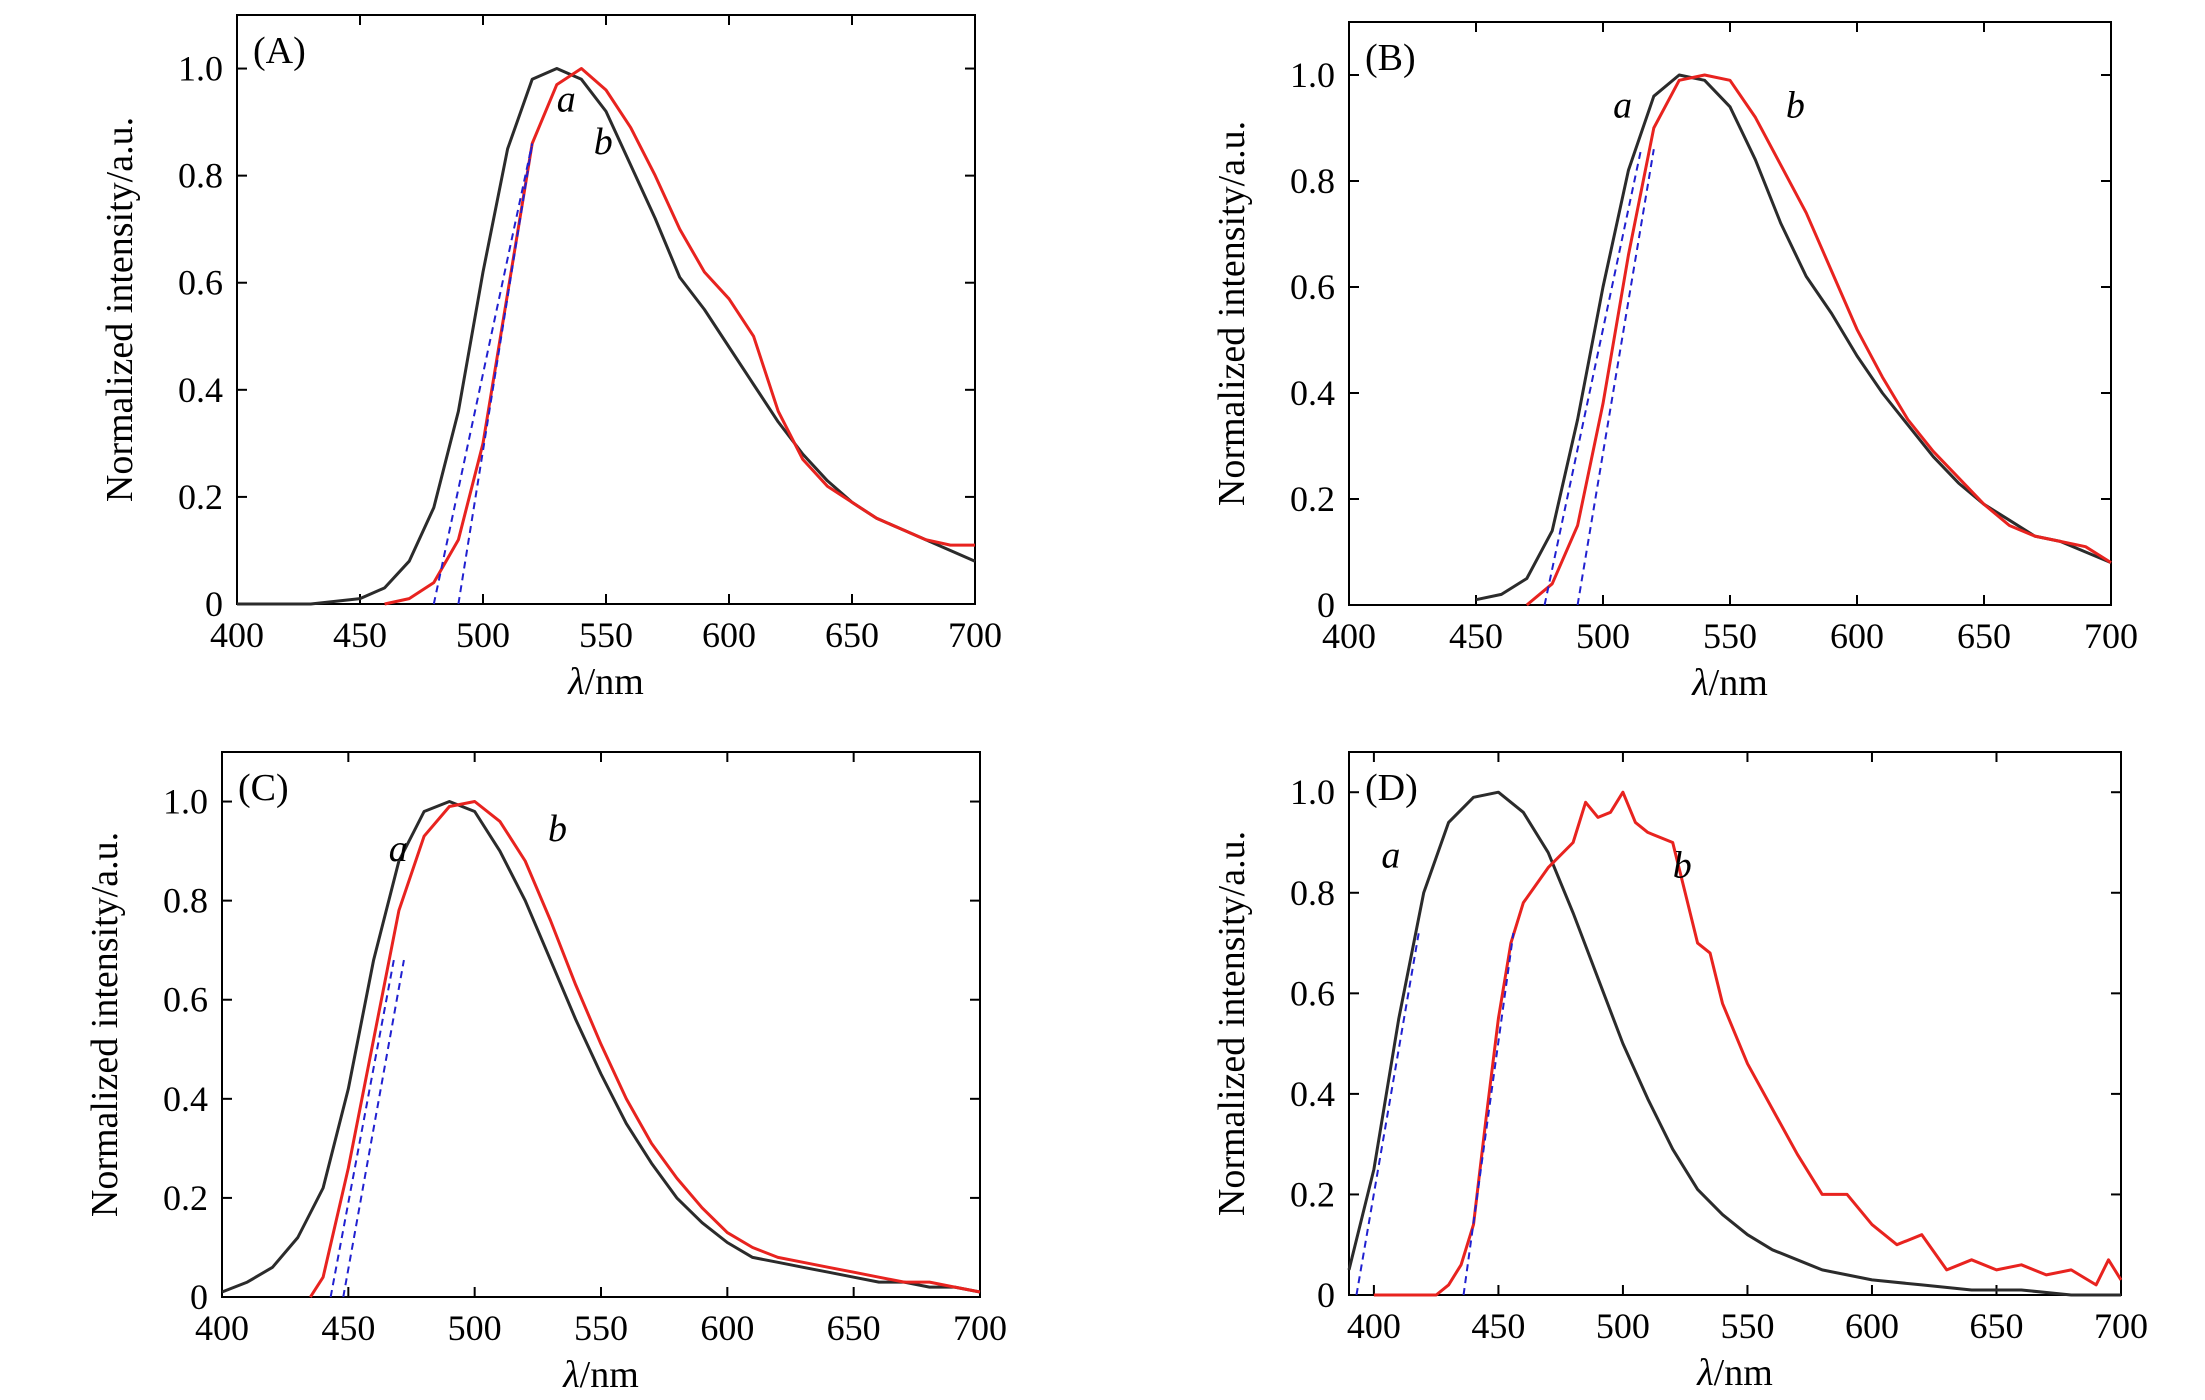 Image resolution: width=2205 pixels, height=1400 pixels. I want to click on panel-label: (C), so click(263, 788).